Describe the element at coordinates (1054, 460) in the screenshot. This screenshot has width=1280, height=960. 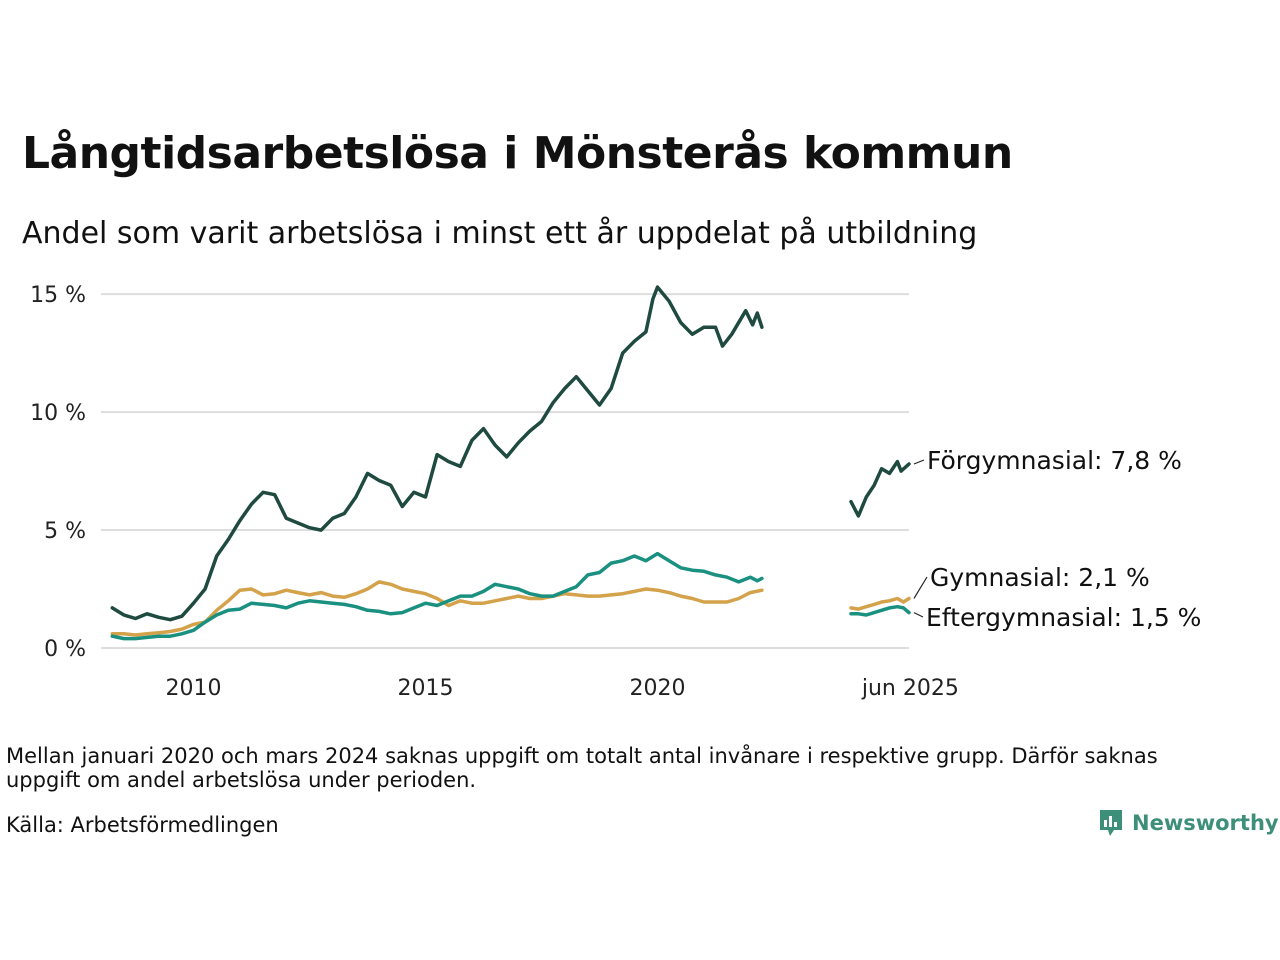
I see `forgymnasial-end-label: Förgymnasial: 7,8 %` at that location.